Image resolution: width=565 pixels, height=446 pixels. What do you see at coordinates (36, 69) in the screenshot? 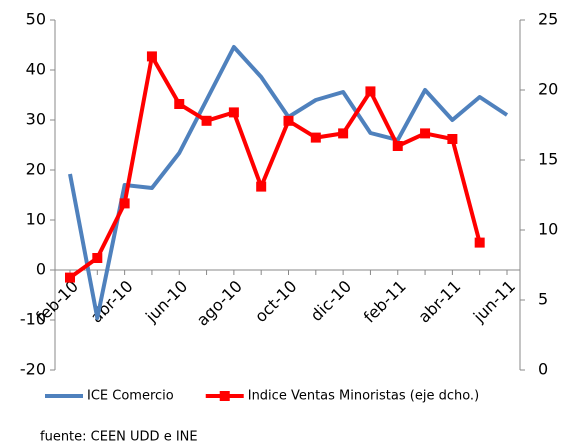
I see `y-tick-label: 40` at bounding box center [36, 69].